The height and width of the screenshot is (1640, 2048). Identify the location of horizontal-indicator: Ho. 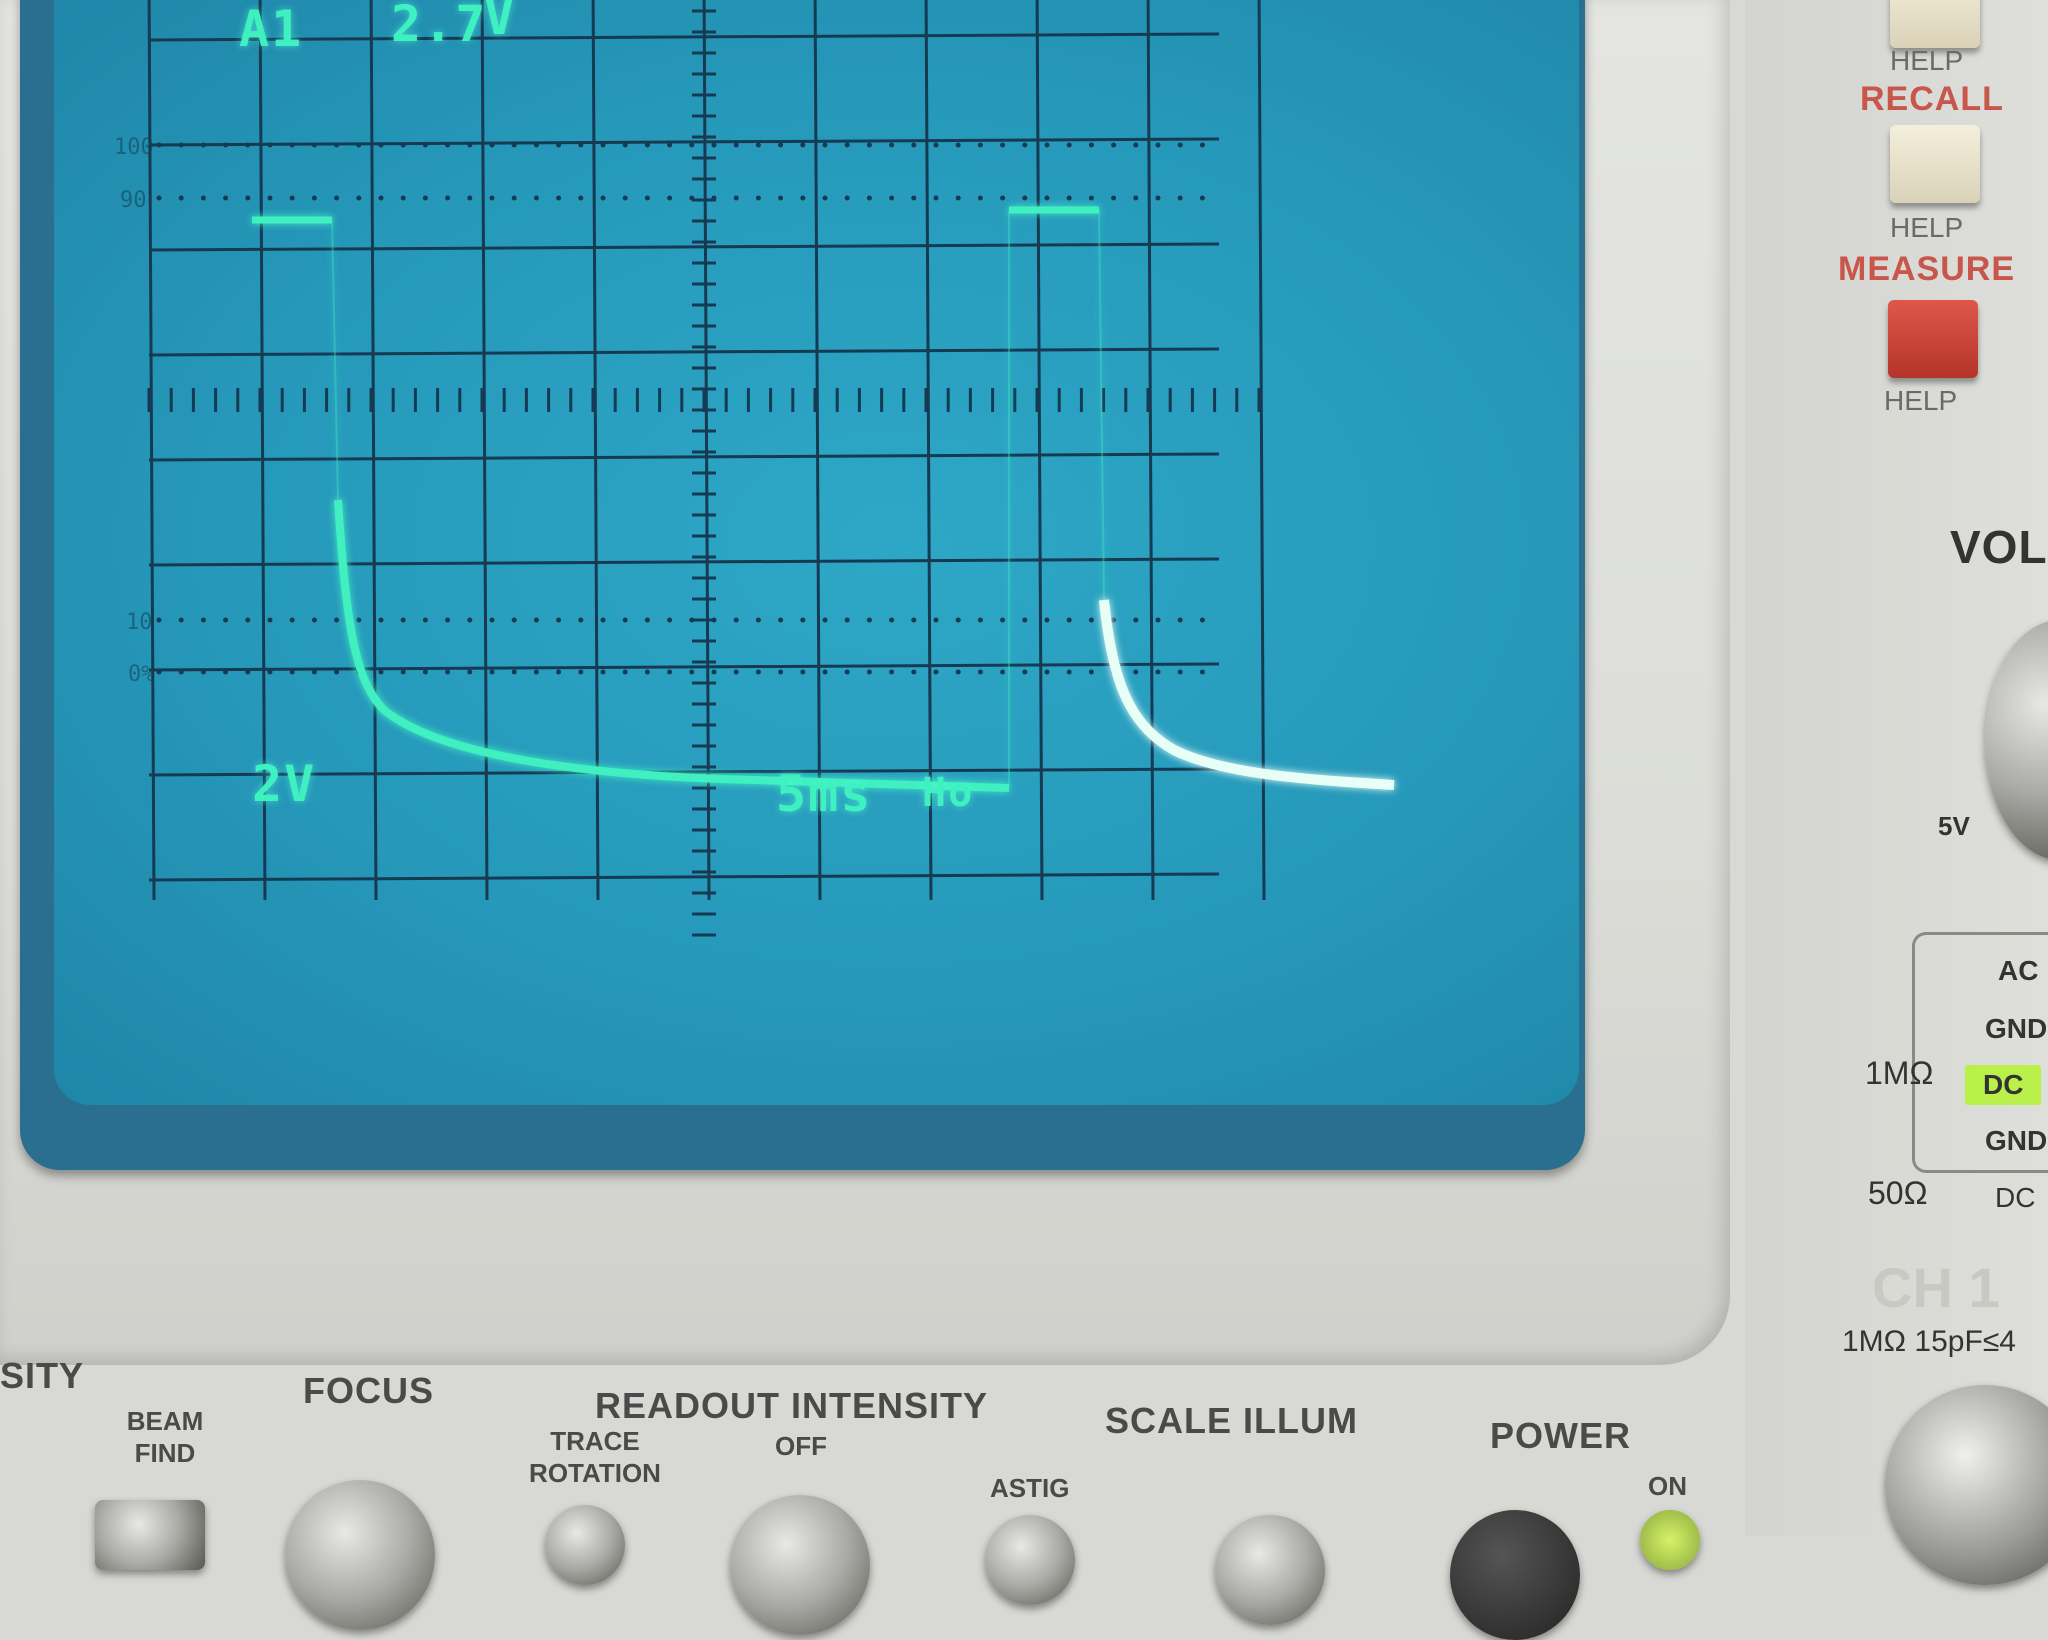
(948, 793).